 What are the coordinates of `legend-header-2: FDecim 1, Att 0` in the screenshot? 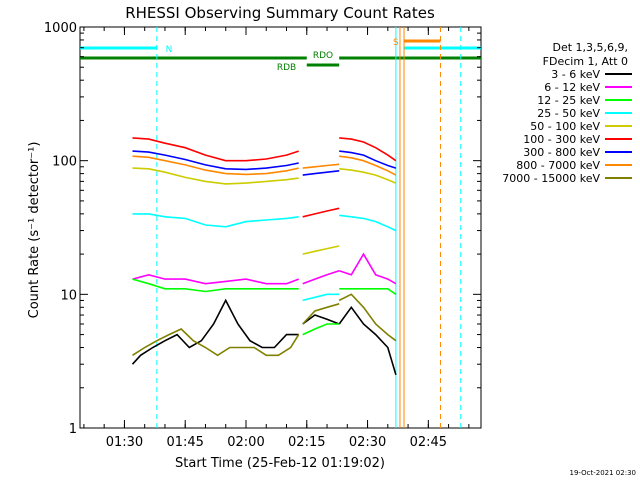 It's located at (585, 61).